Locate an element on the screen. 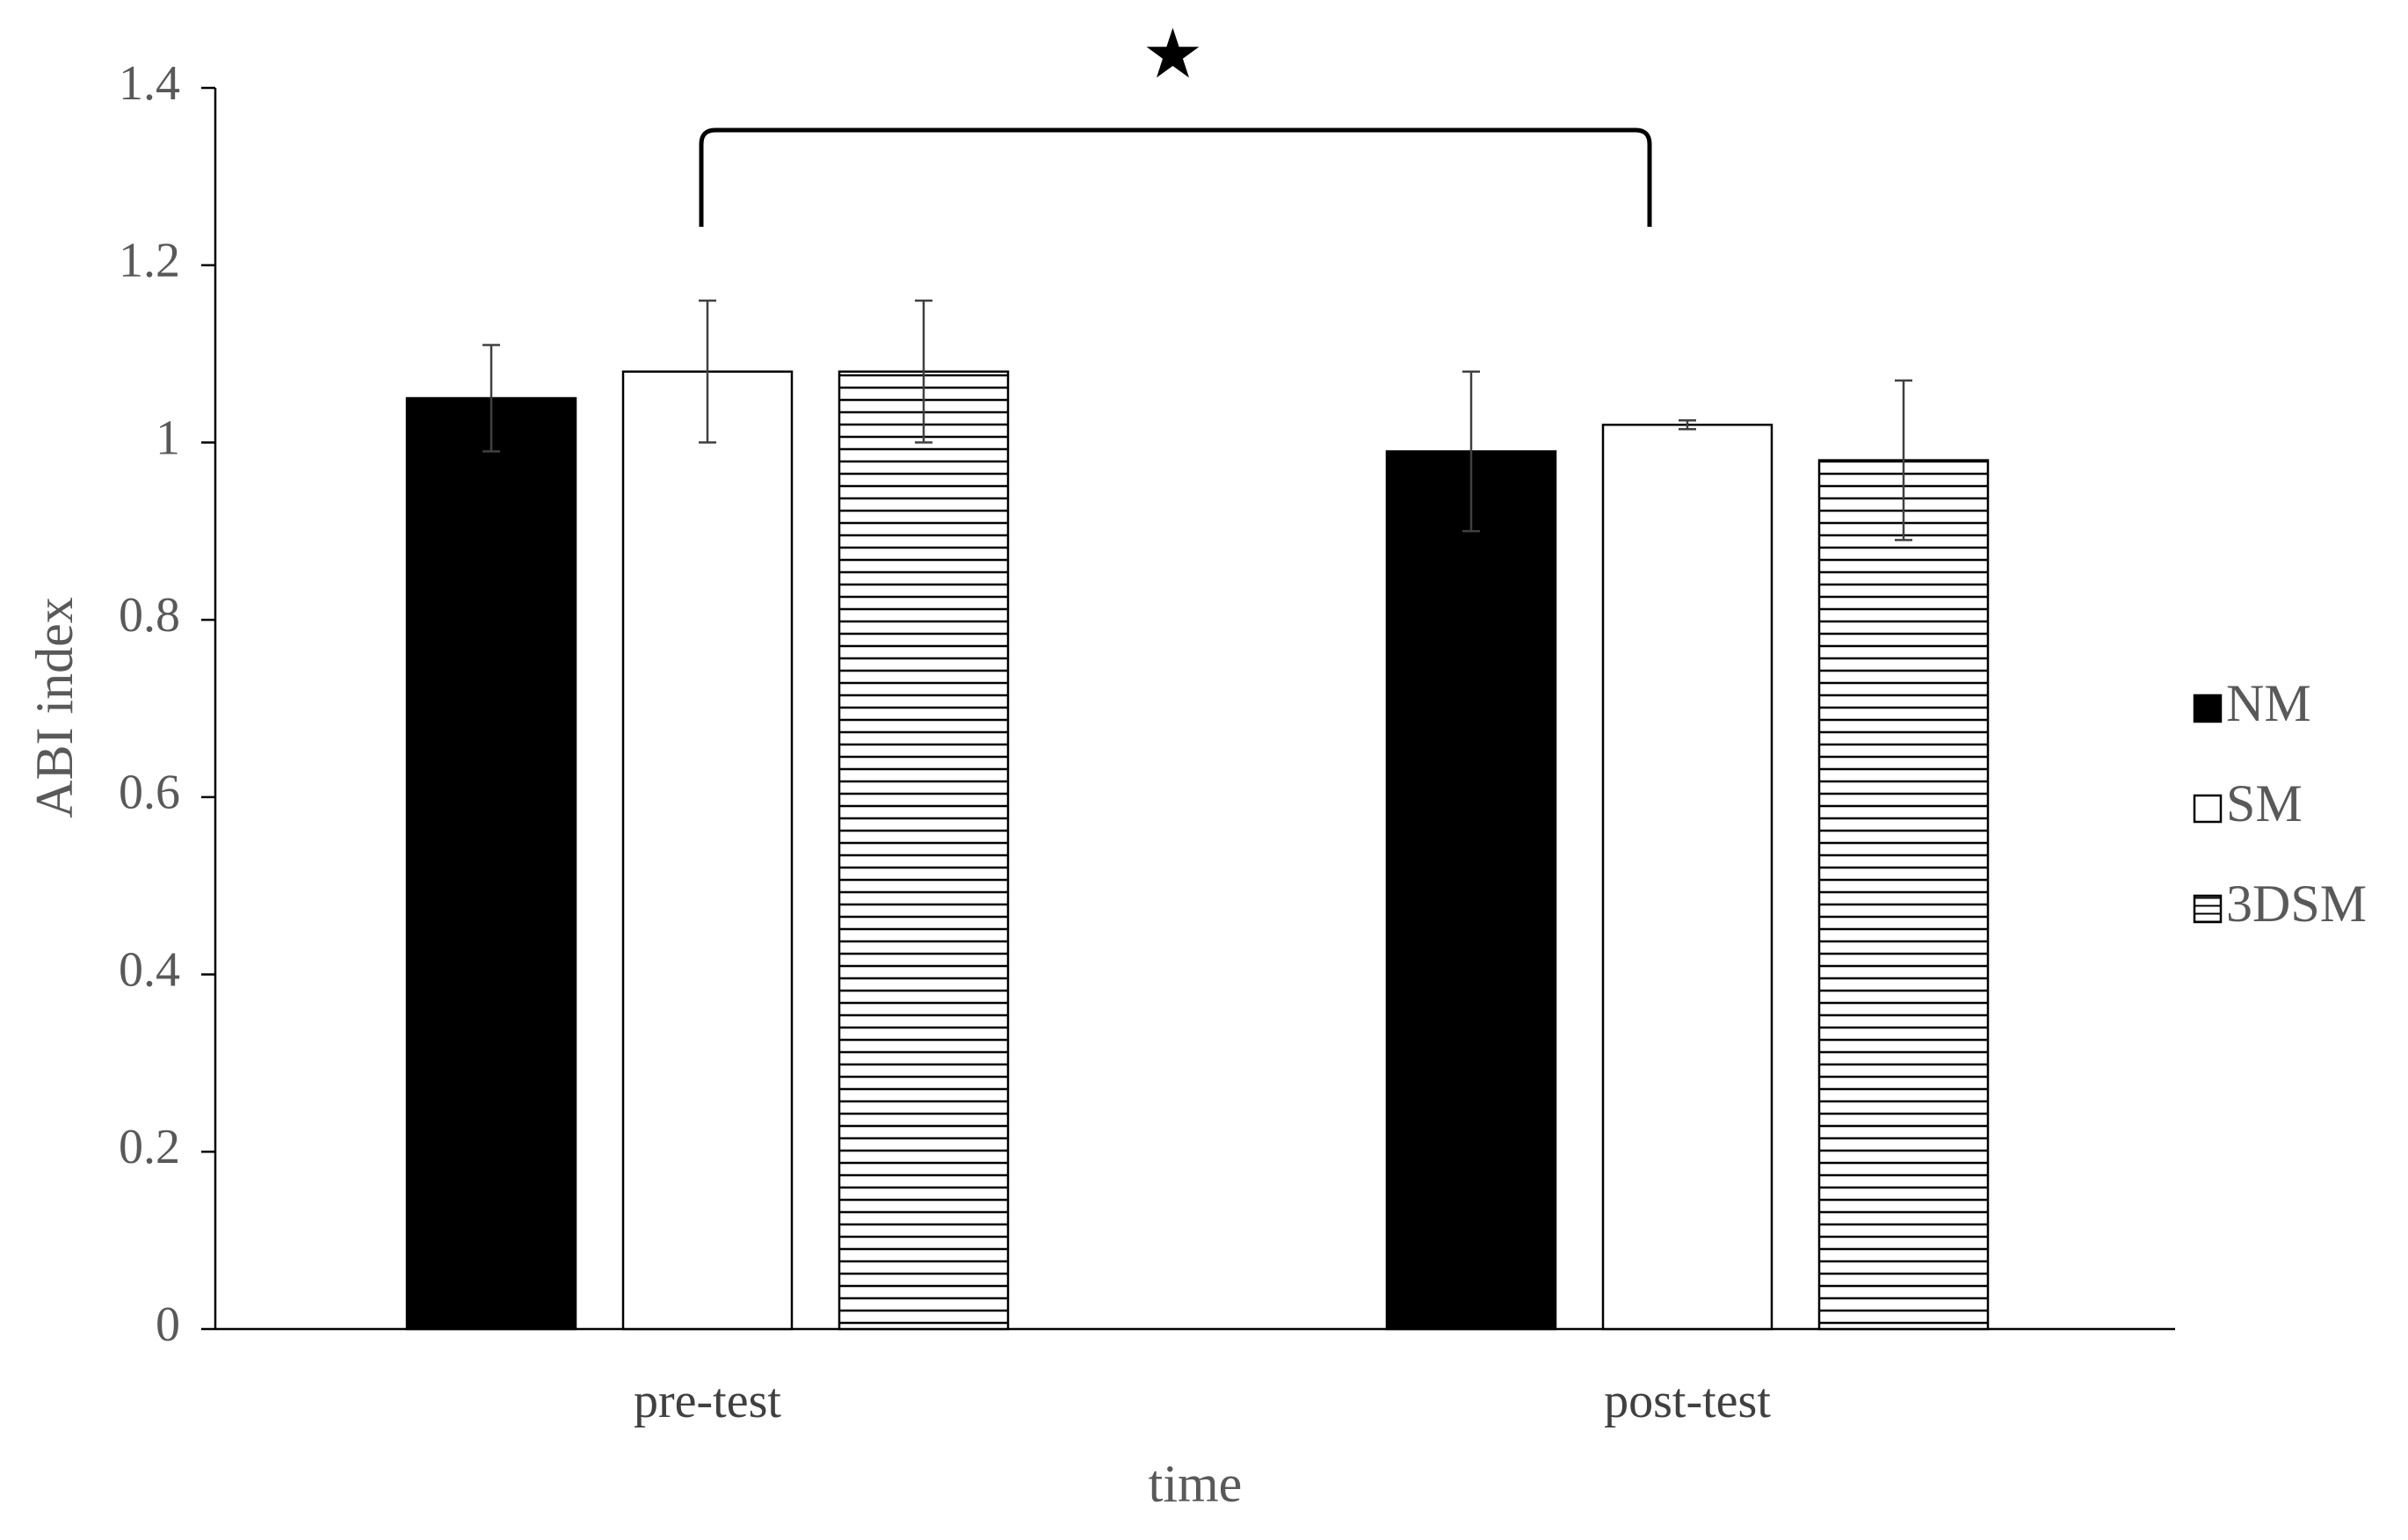 The height and width of the screenshot is (1540, 2408). significance-star: ★ is located at coordinates (1173, 54).